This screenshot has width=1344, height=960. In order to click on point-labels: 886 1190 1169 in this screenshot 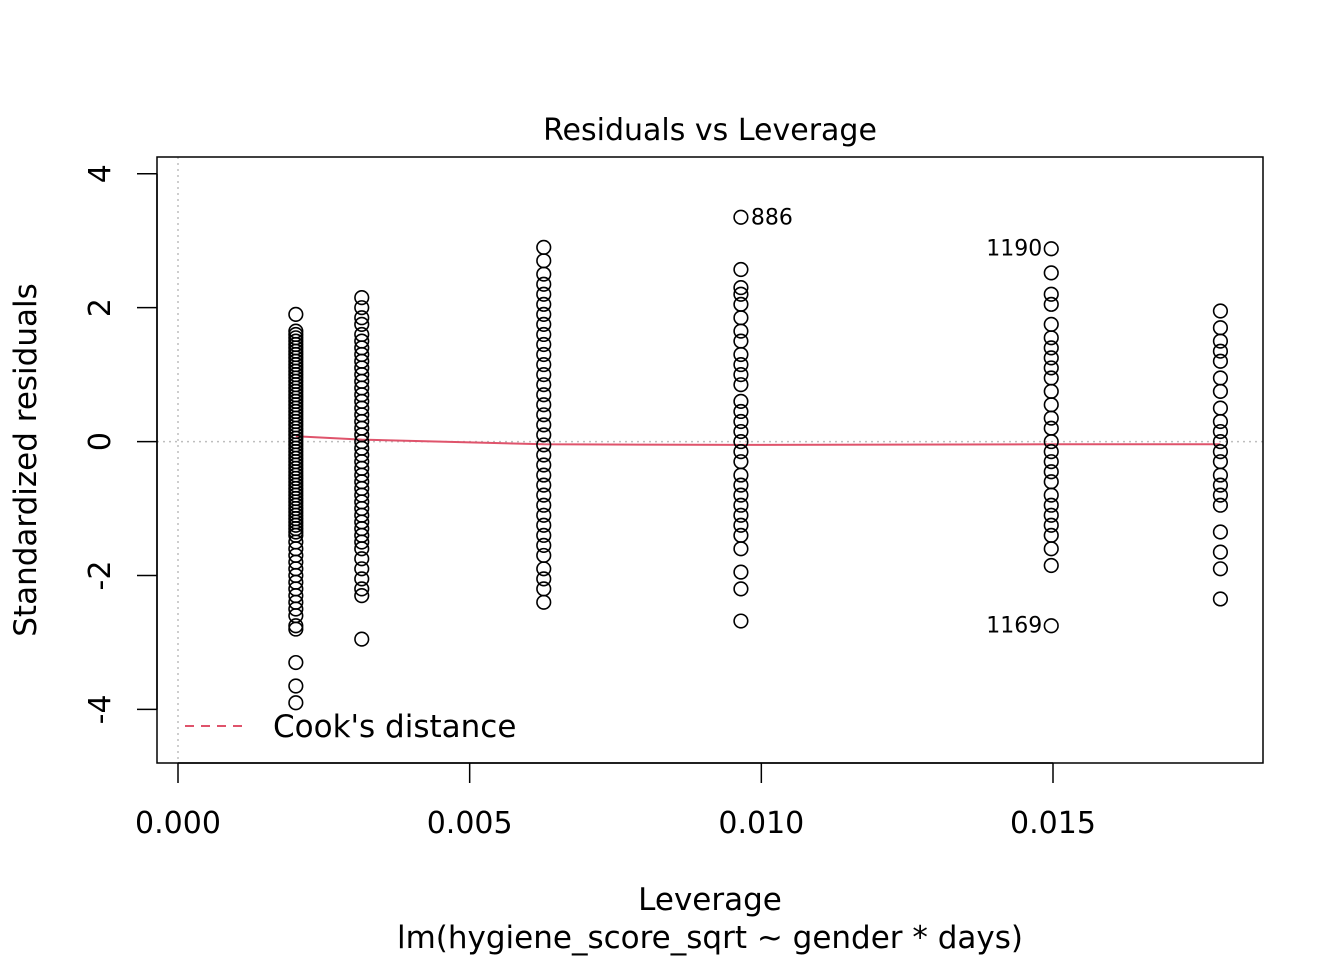, I will do `click(896, 421)`.